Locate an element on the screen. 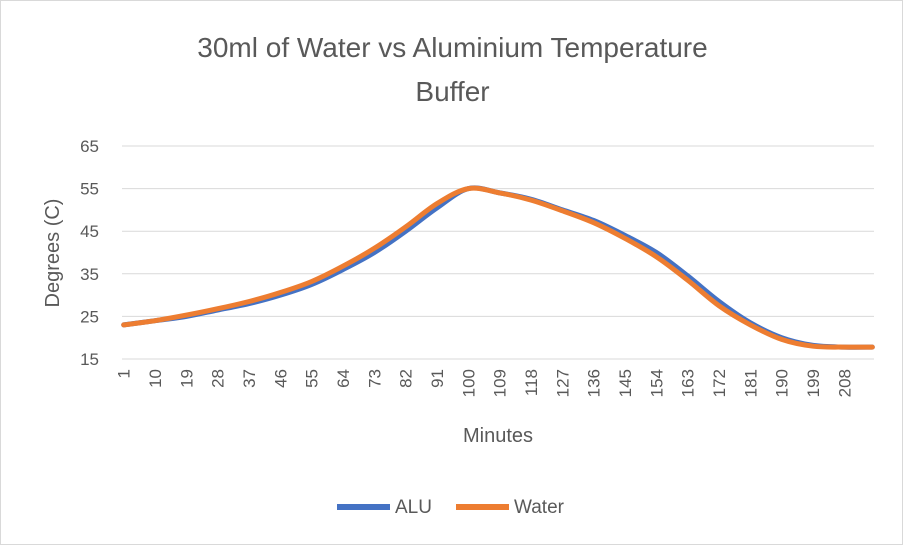 This screenshot has width=903, height=546. x-tick-label: 10 is located at coordinates (155, 378).